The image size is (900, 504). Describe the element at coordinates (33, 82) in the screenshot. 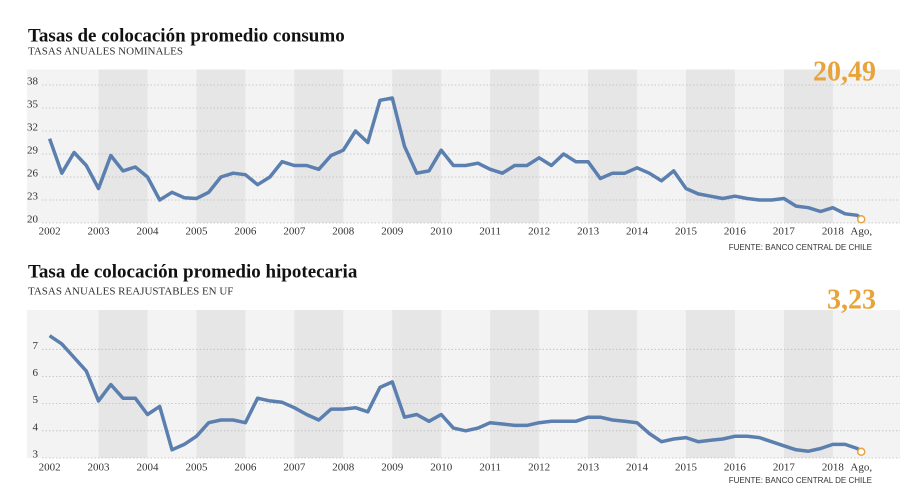

I see `y-tick-label: 38` at that location.